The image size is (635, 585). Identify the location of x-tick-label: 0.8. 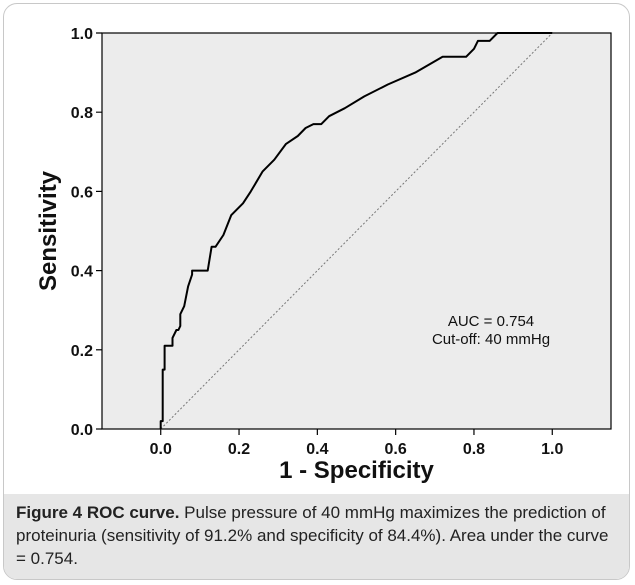
(474, 449).